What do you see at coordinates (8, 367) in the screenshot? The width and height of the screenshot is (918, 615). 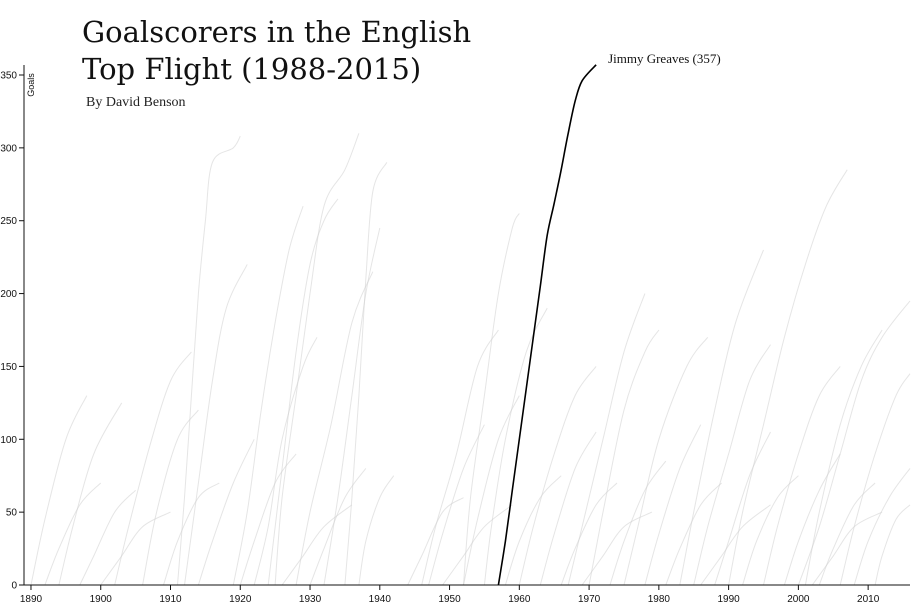 I see `y-tick-label-150: 150` at bounding box center [8, 367].